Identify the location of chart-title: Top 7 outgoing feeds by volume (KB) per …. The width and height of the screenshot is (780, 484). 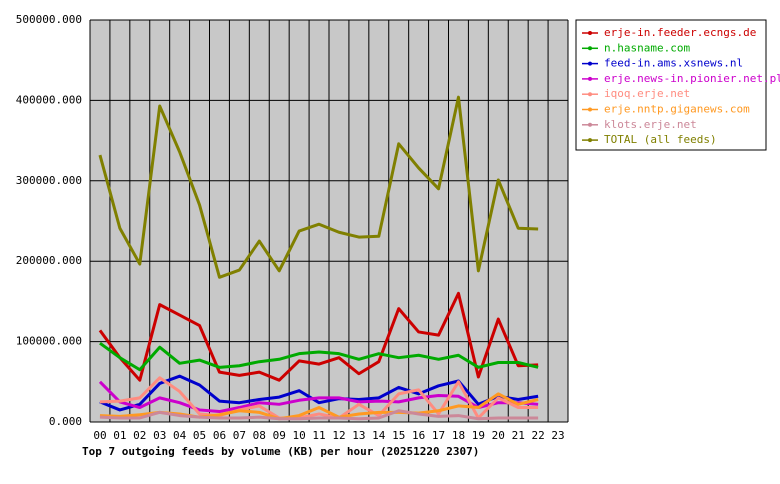
(280, 451).